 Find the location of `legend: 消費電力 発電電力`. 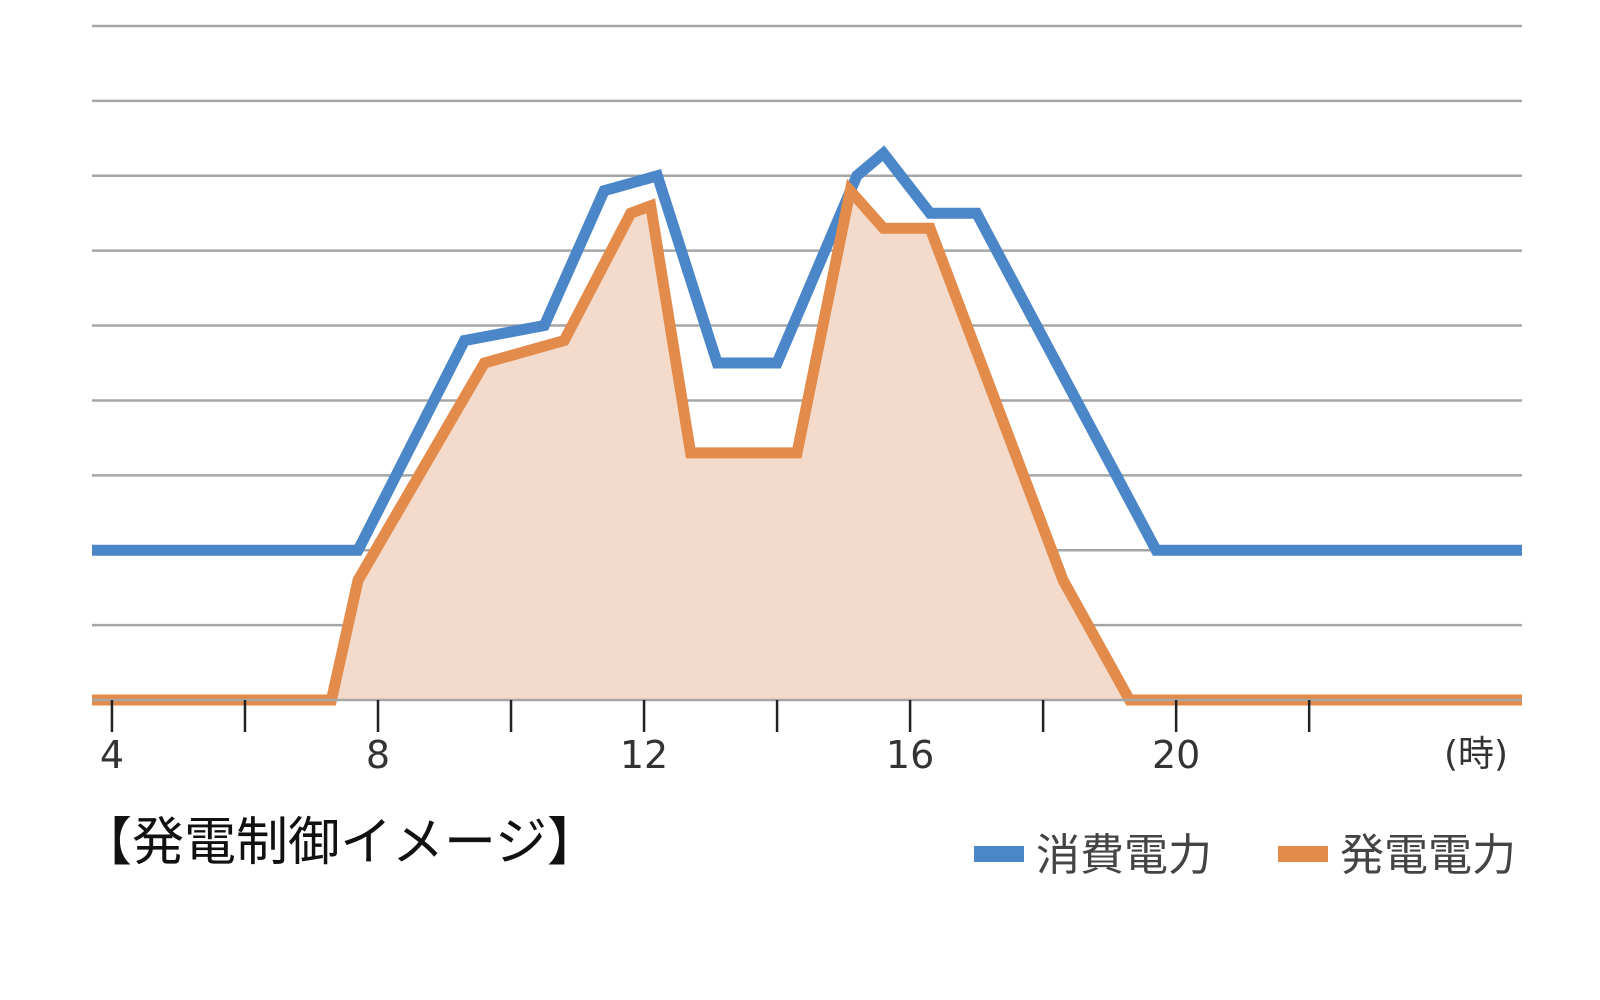

legend: 消費電力 発電電力 is located at coordinates (1245, 855).